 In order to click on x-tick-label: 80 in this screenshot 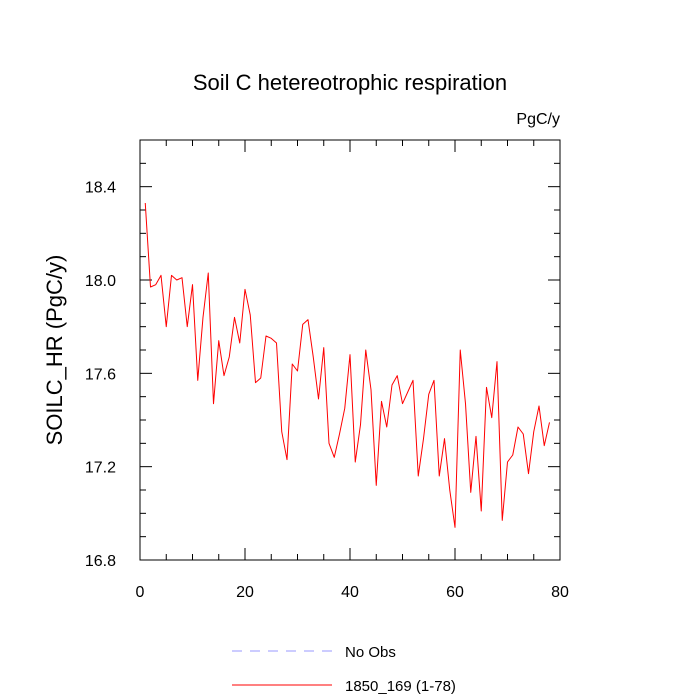, I will do `click(560, 592)`.